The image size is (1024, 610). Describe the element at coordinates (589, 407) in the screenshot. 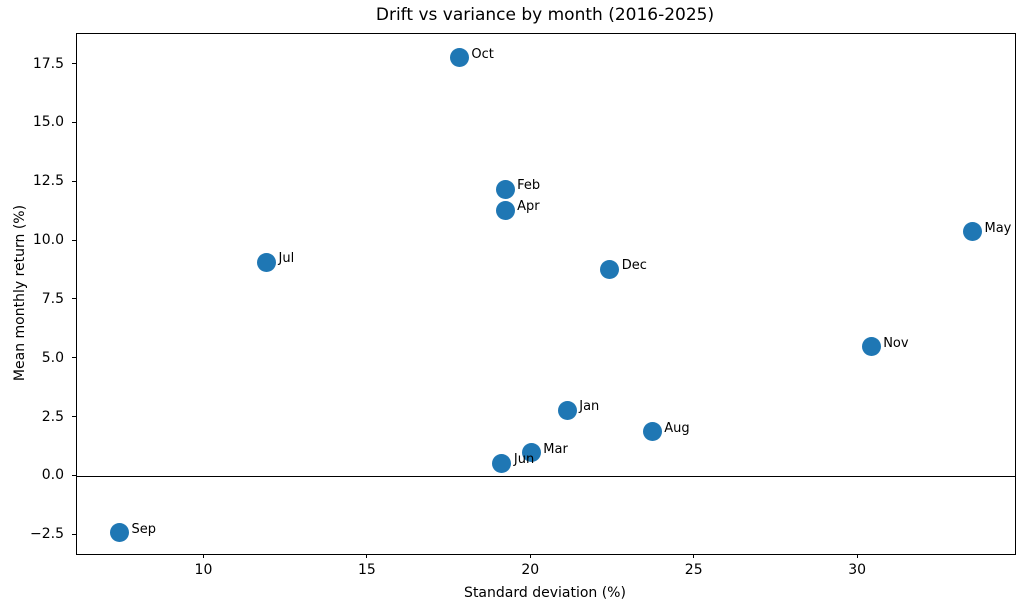

I see `data-point-label-jan: Jan` at that location.